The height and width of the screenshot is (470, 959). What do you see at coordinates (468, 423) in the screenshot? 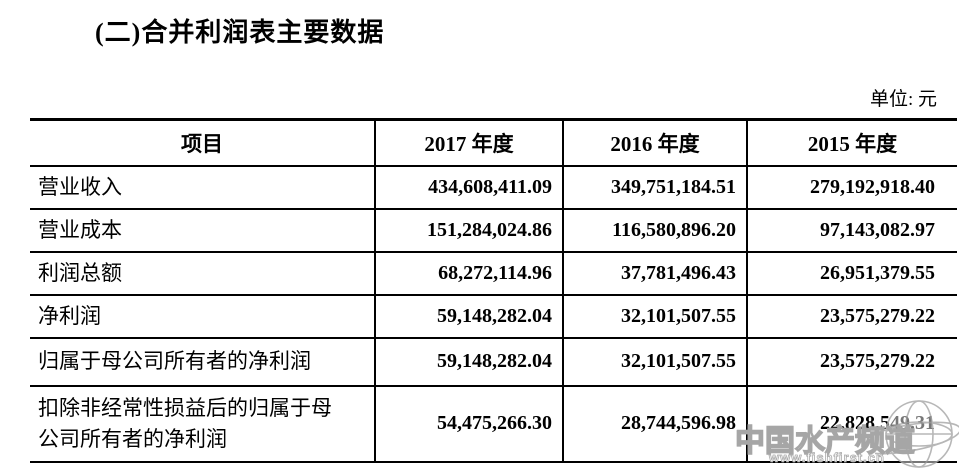
I see `cell-2017: 54,475,266.30` at bounding box center [468, 423].